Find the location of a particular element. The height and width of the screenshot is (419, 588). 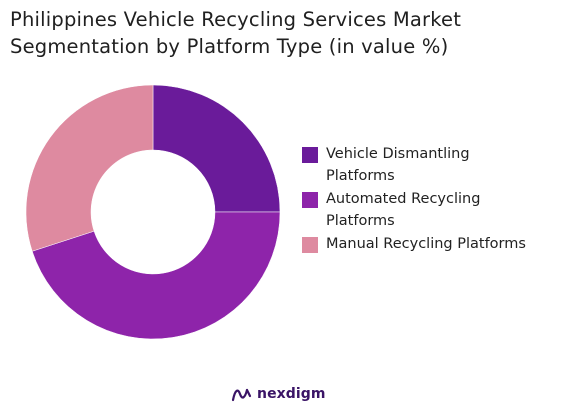

legend-label-line-1: Vehicle Dismantling is located at coordinates (398, 154).